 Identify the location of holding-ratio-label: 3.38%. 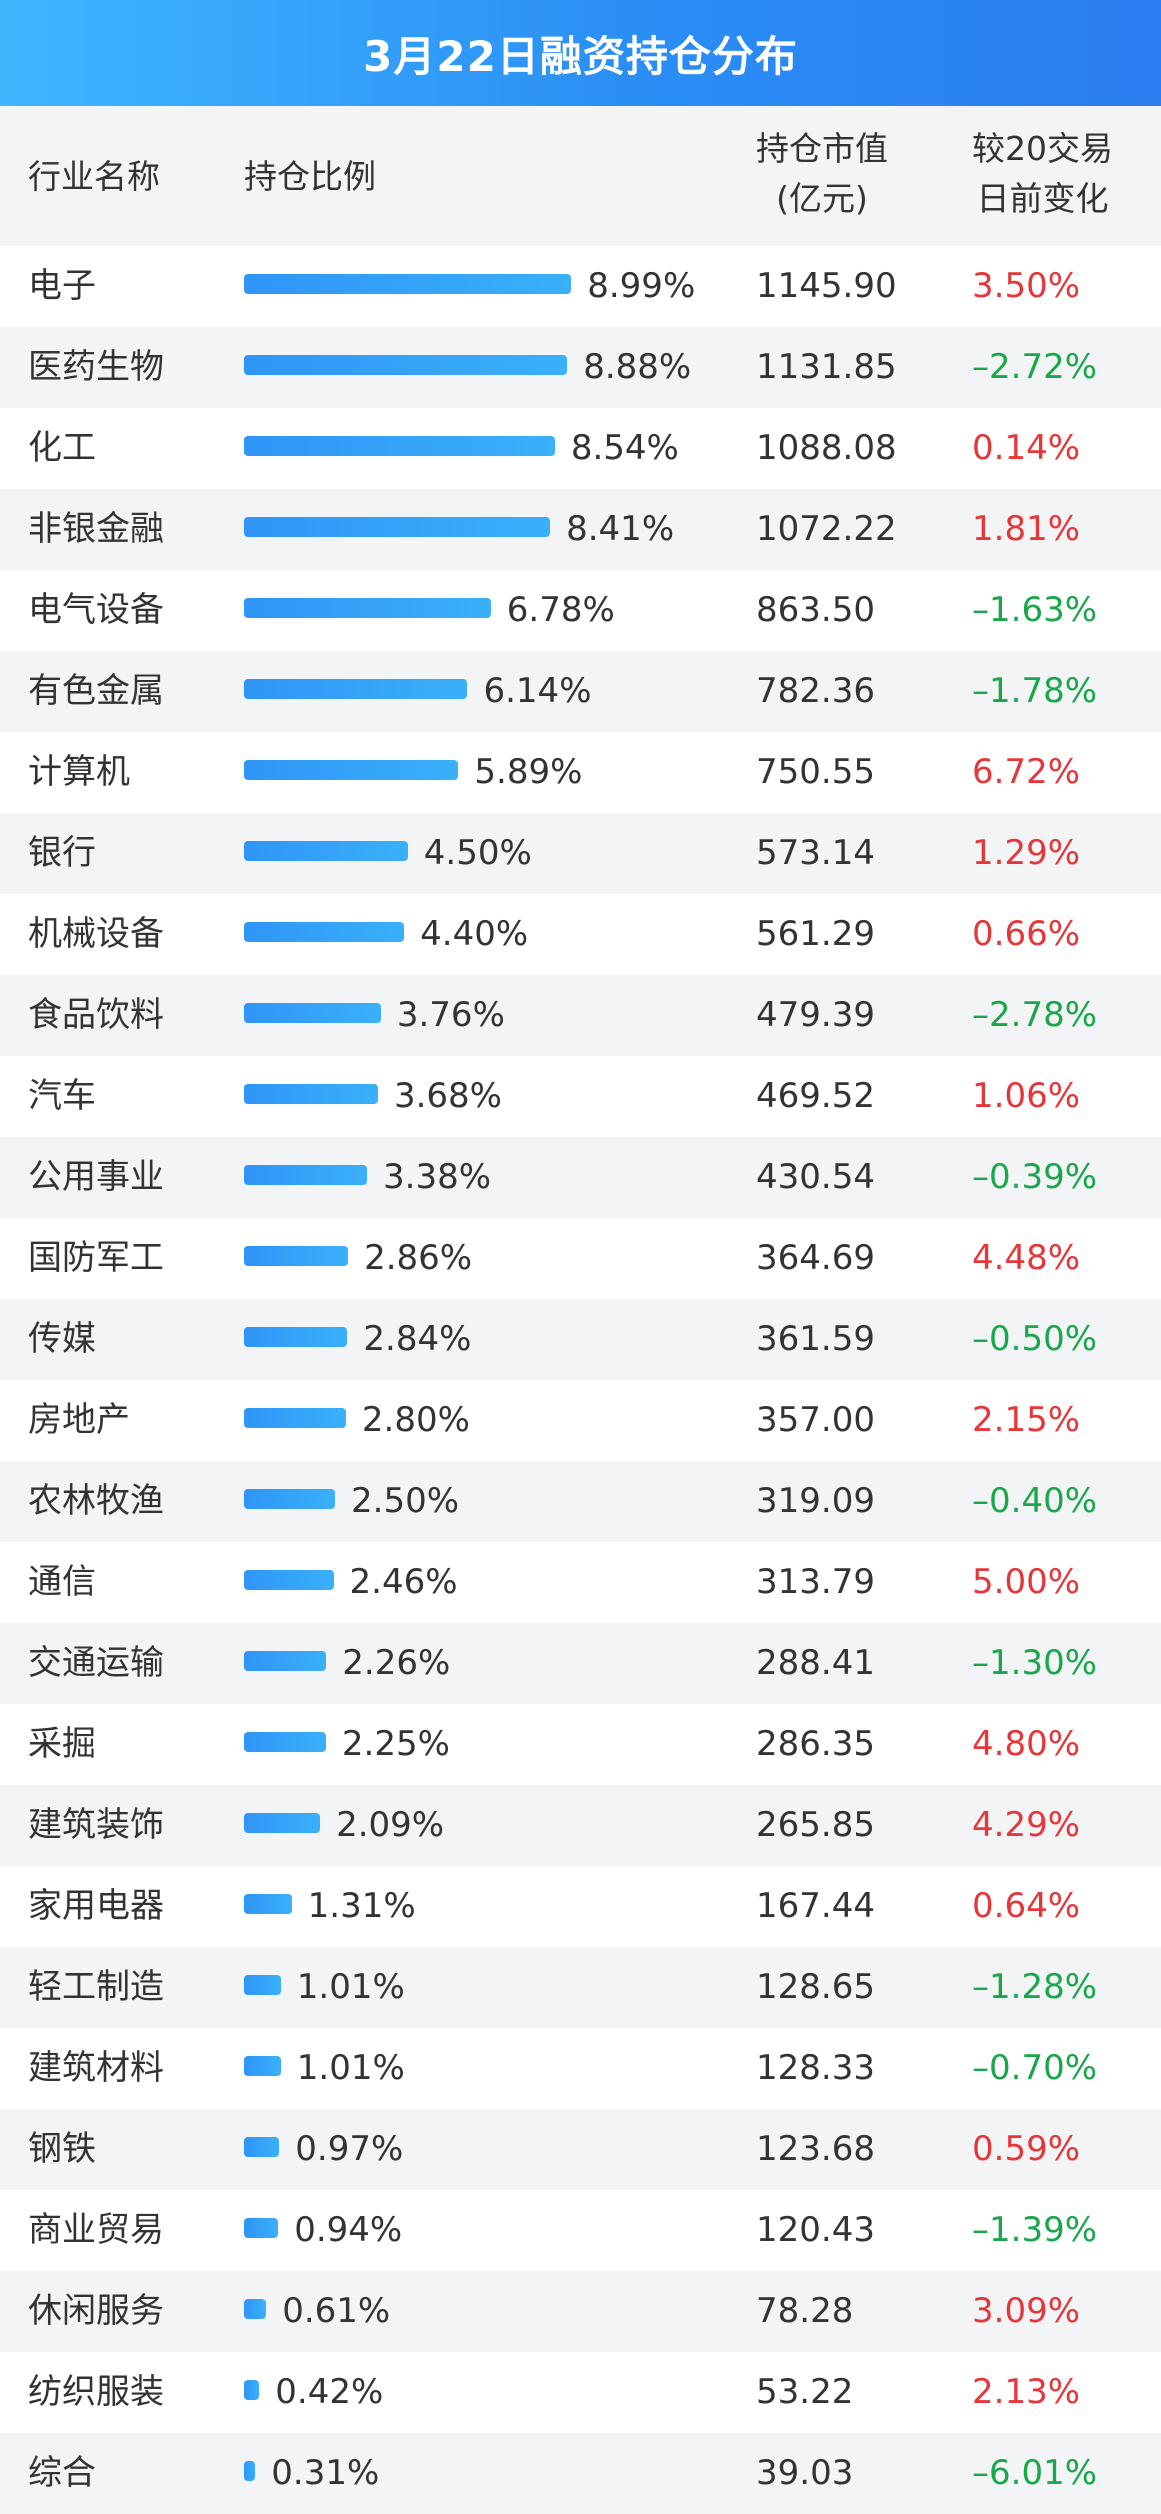
(437, 1177).